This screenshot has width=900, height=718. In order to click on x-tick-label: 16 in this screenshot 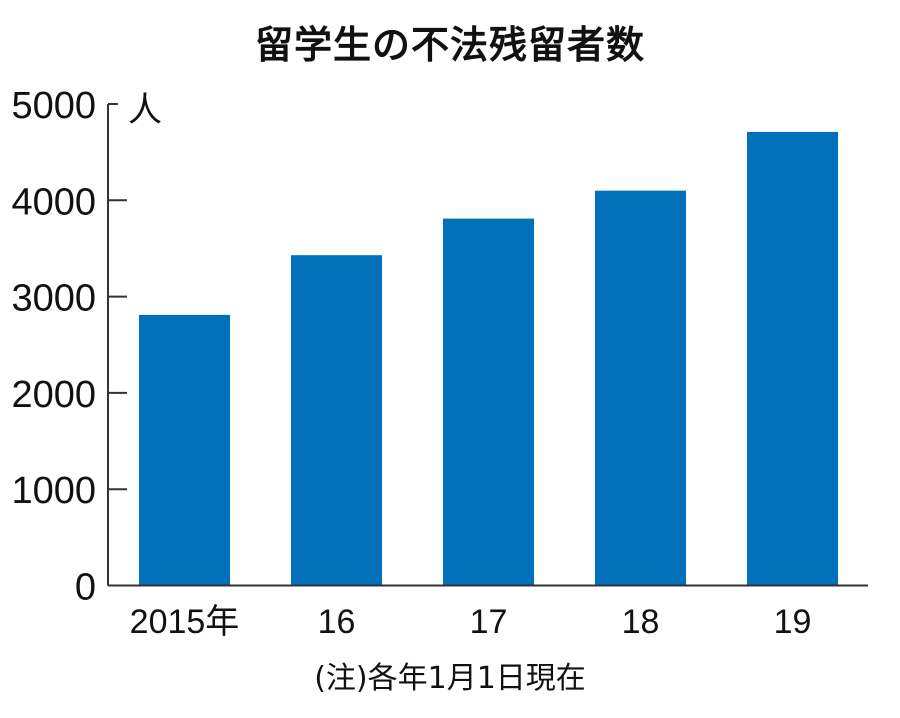, I will do `click(337, 622)`.